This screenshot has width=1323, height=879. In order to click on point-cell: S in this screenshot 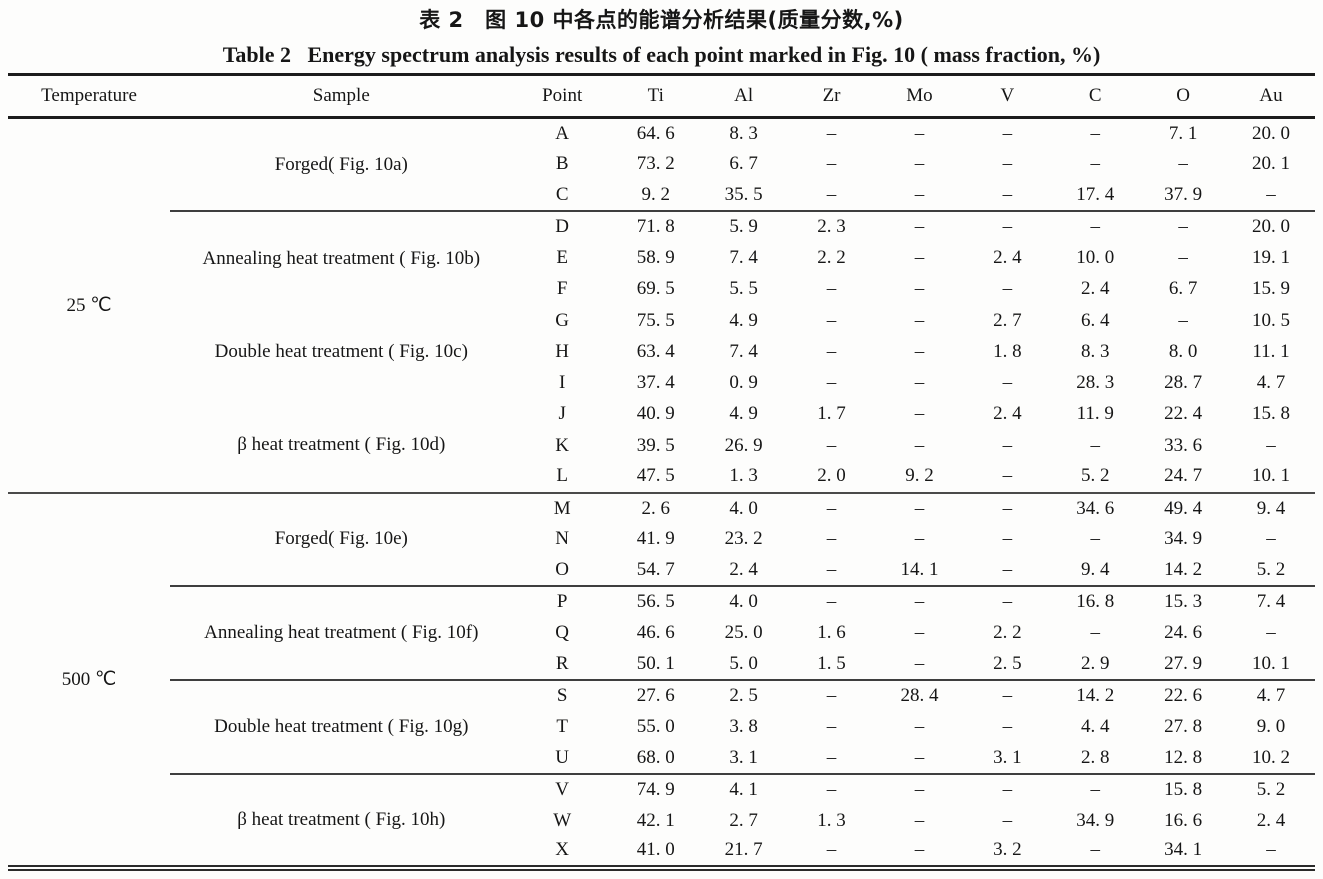, I will do `click(562, 696)`.